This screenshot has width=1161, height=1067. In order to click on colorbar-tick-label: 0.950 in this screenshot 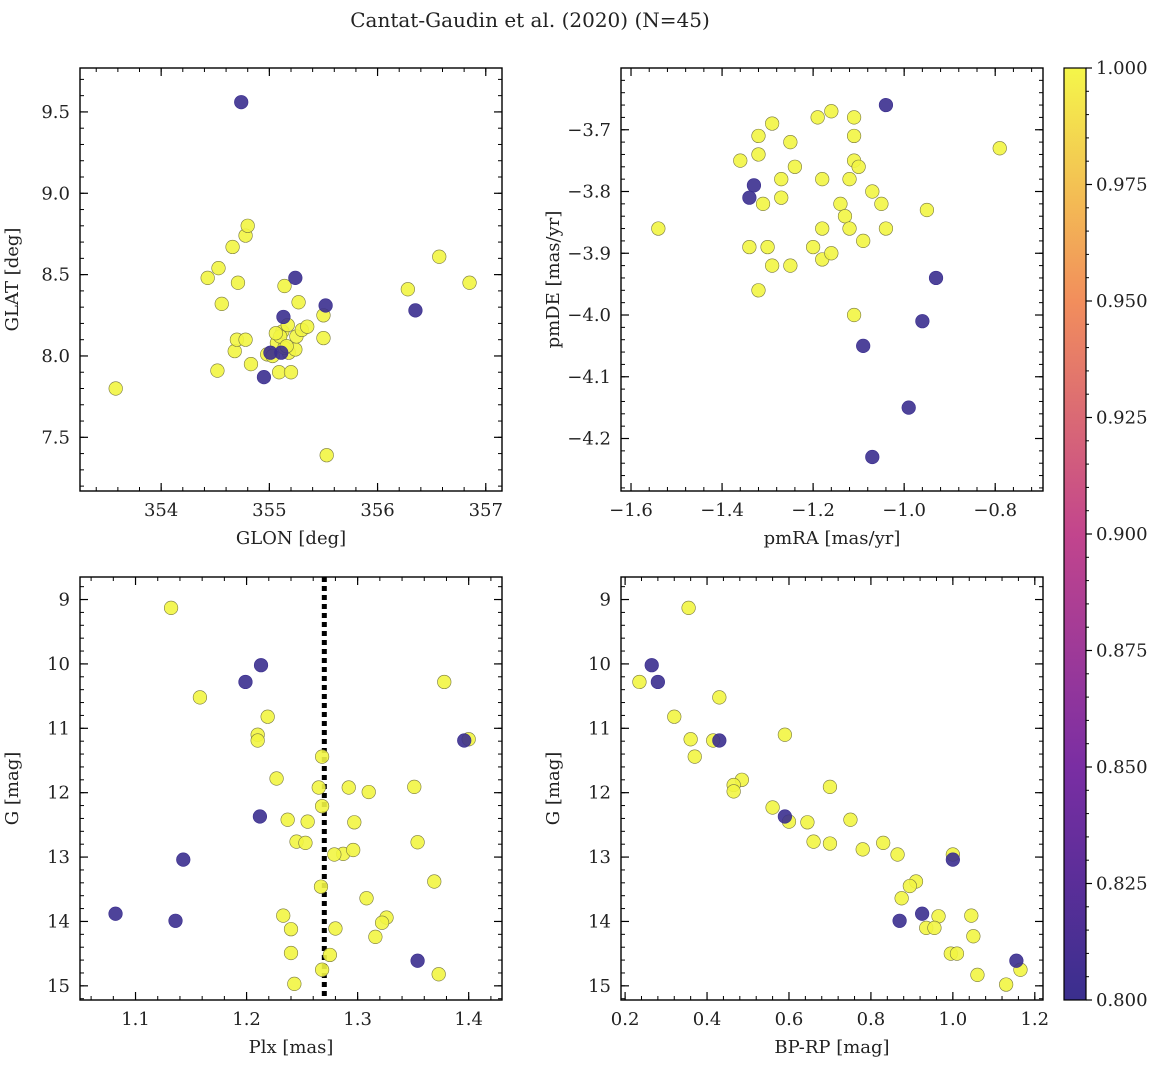, I will do `click(1122, 301)`.